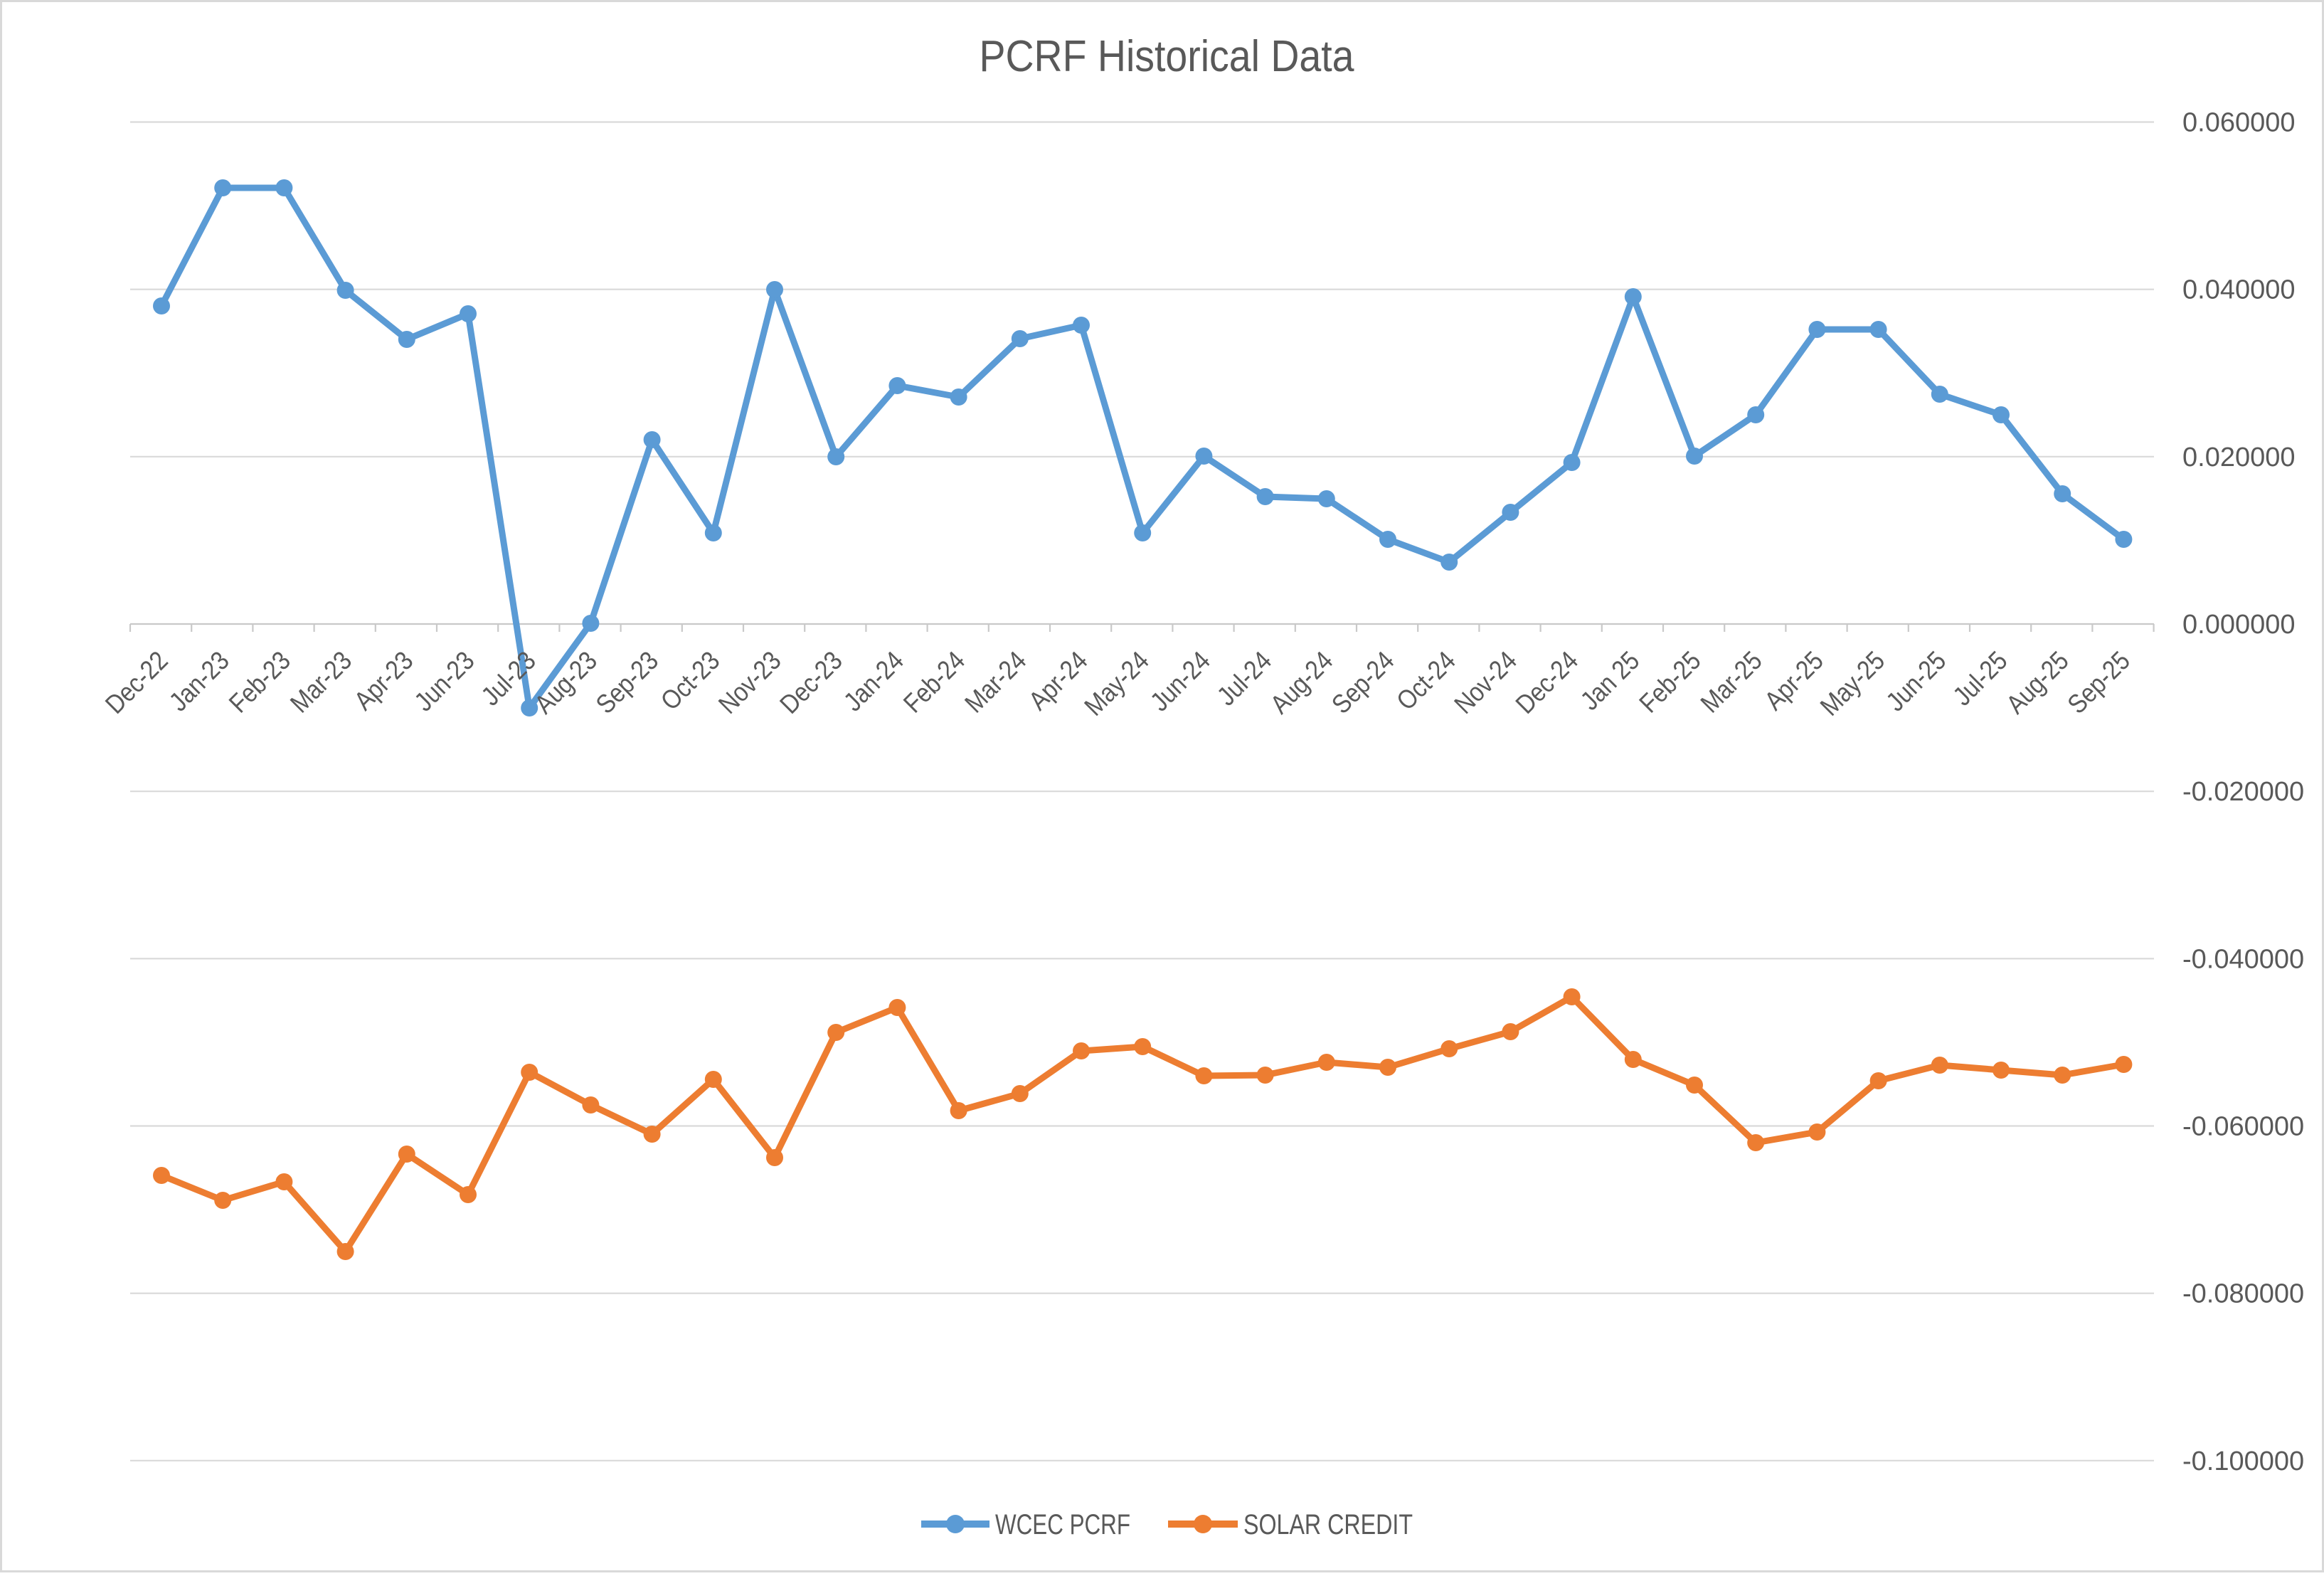 Image resolution: width=2324 pixels, height=1576 pixels. I want to click on svg-text: PCRF Historical Data, so click(1167, 57).